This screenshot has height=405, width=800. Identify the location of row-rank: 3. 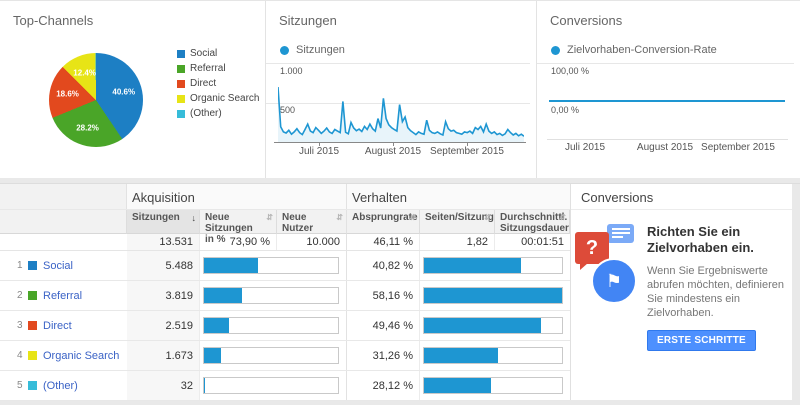
(20, 325).